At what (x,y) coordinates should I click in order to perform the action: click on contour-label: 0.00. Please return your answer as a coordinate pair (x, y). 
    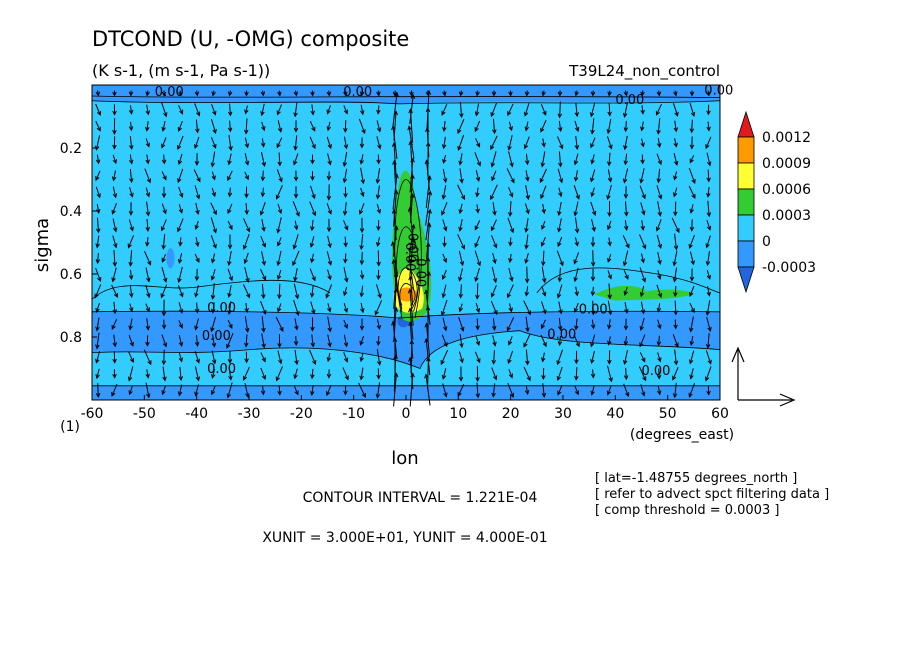
    Looking at the image, I should click on (221, 308).